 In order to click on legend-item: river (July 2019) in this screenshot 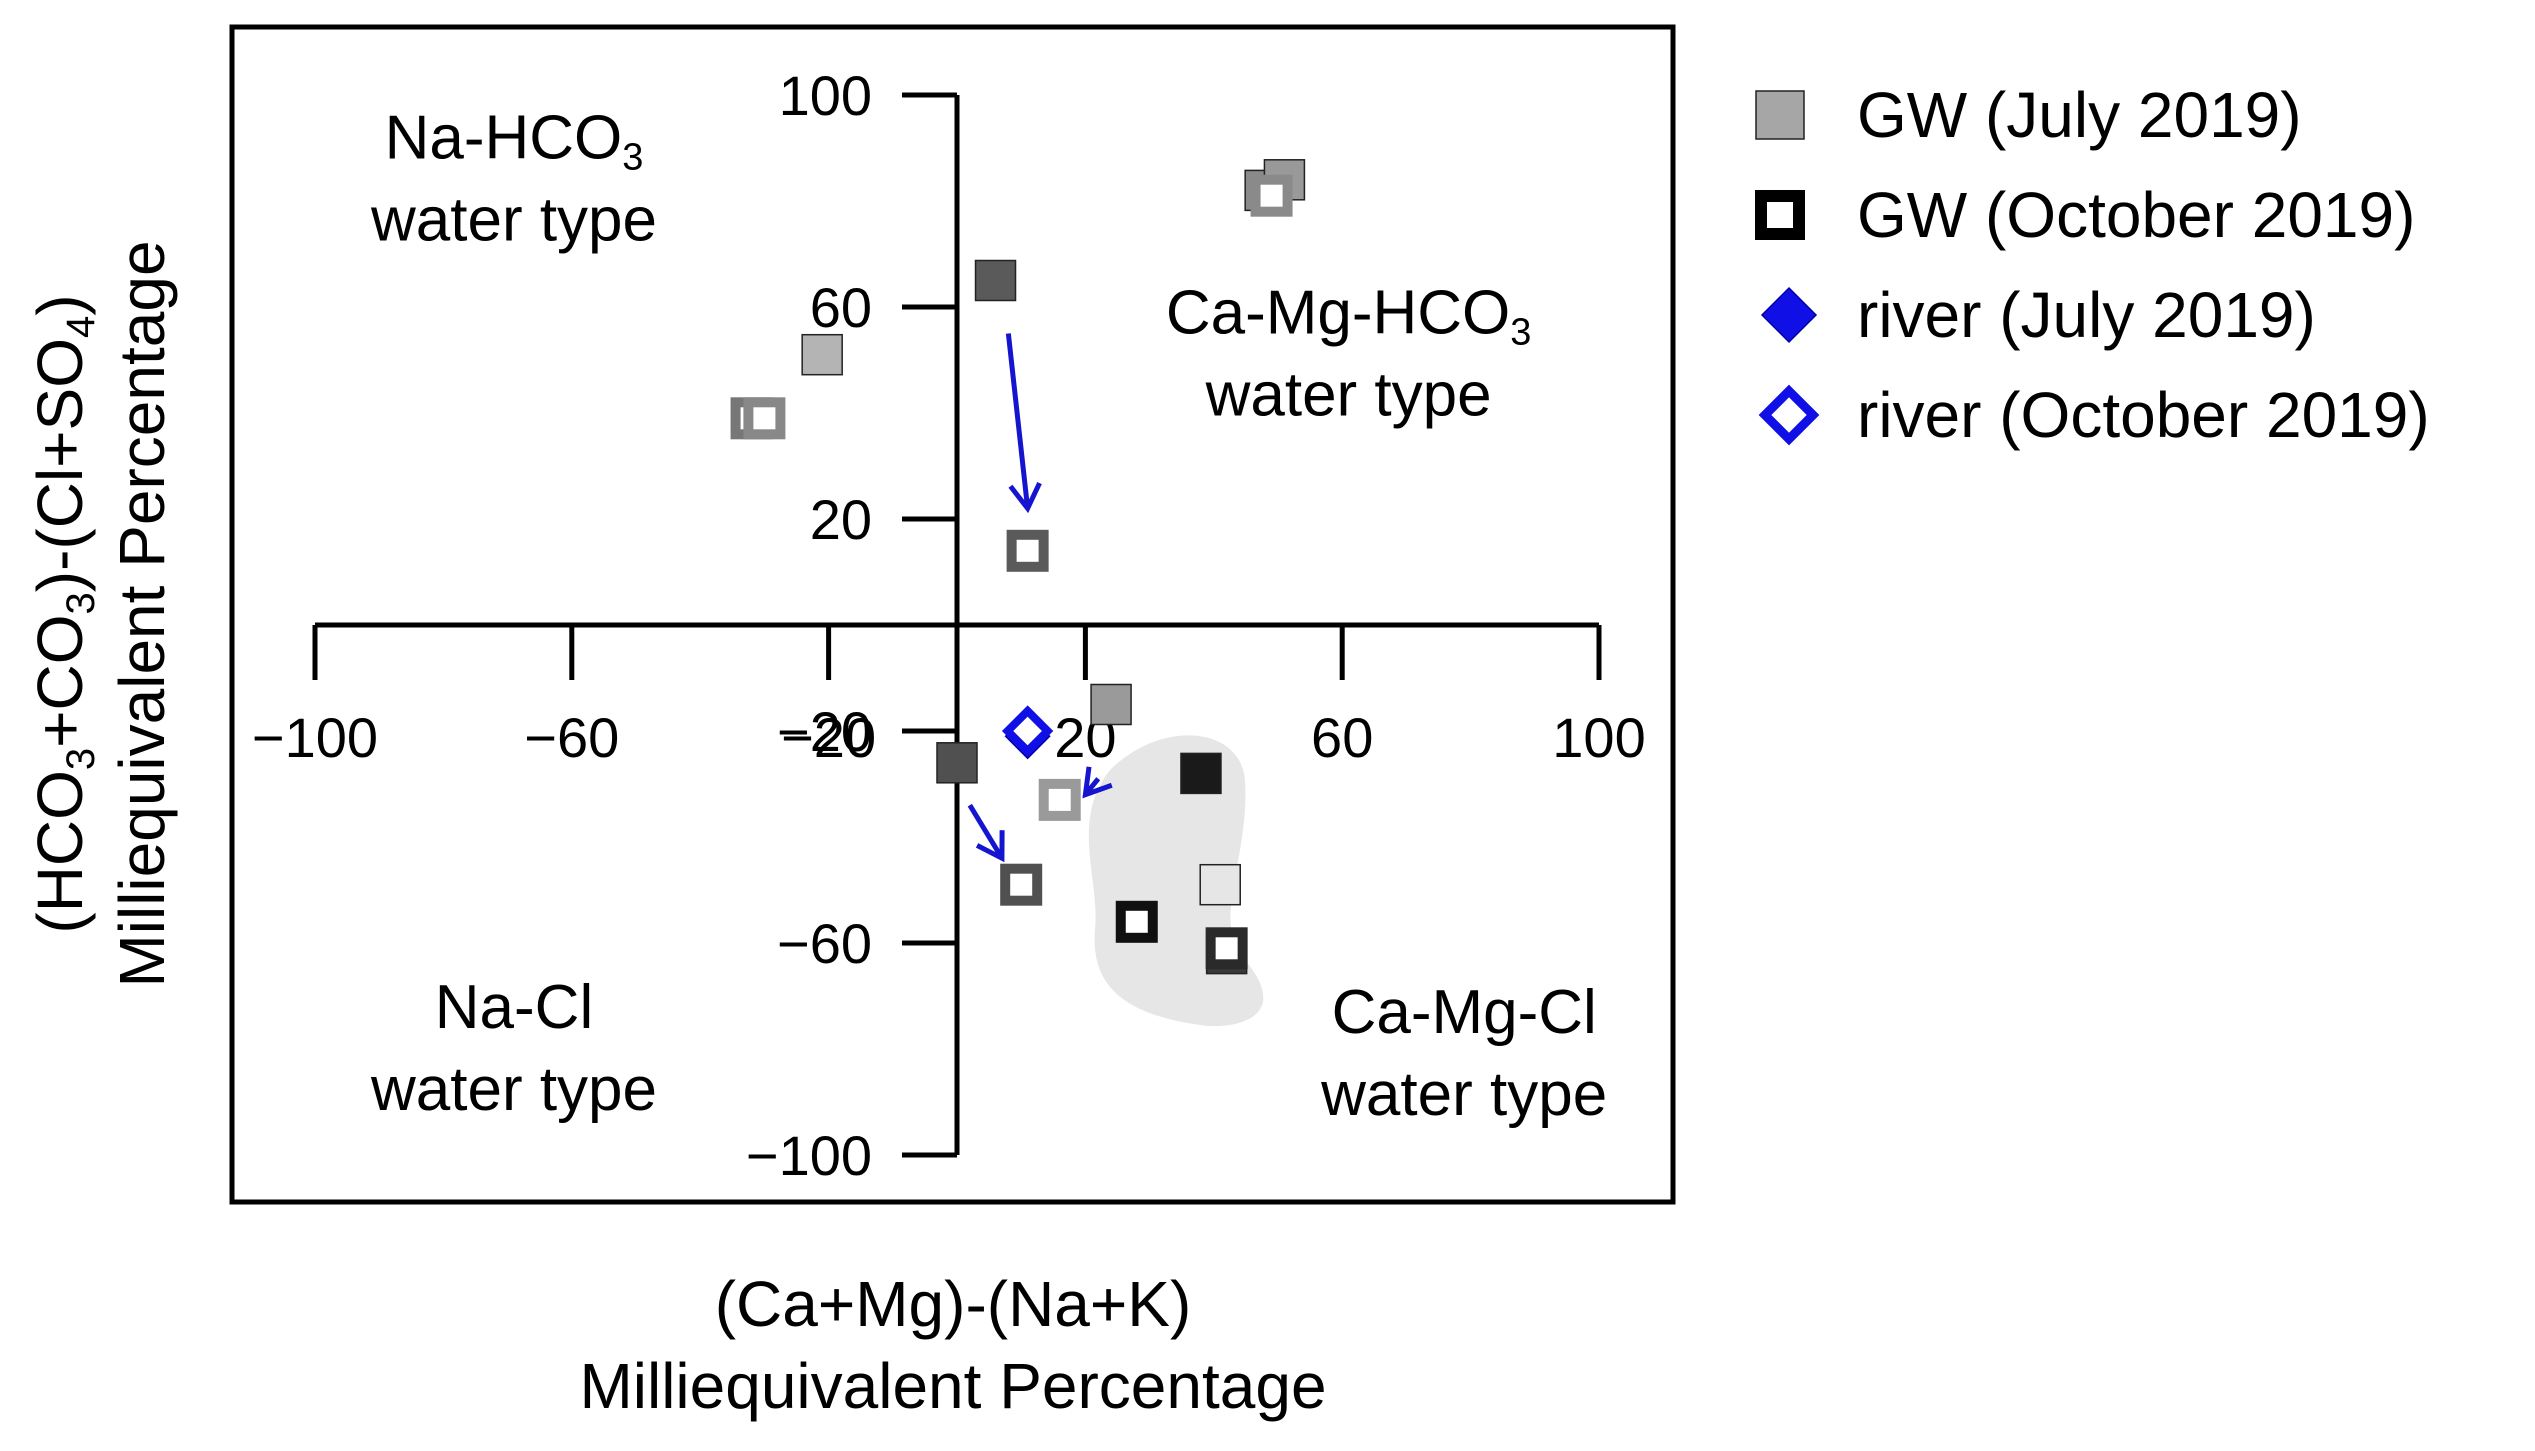, I will do `click(2038, 315)`.